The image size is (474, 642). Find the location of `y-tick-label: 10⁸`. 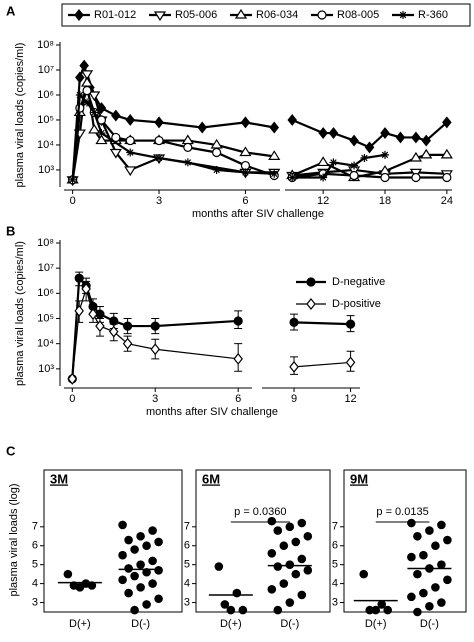

y-tick-label: 10⁸ is located at coordinates (45, 243).